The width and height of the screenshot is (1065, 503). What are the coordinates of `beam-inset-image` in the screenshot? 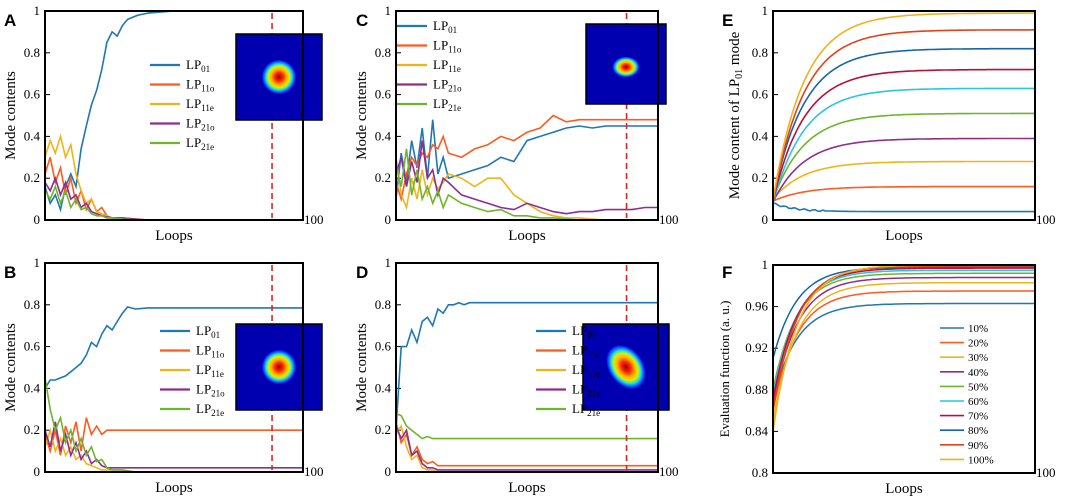 It's located at (279, 77).